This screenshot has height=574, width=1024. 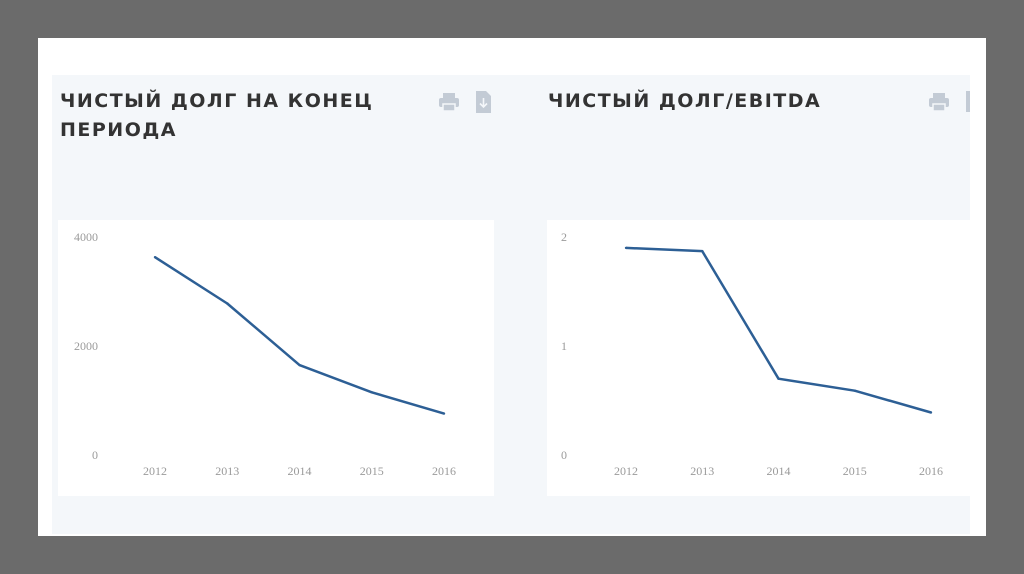 I want to click on chart-title-net-debt-ebitda: ЧИСТЫЙ ДОЛГ/EBITDA, so click(x=684, y=101).